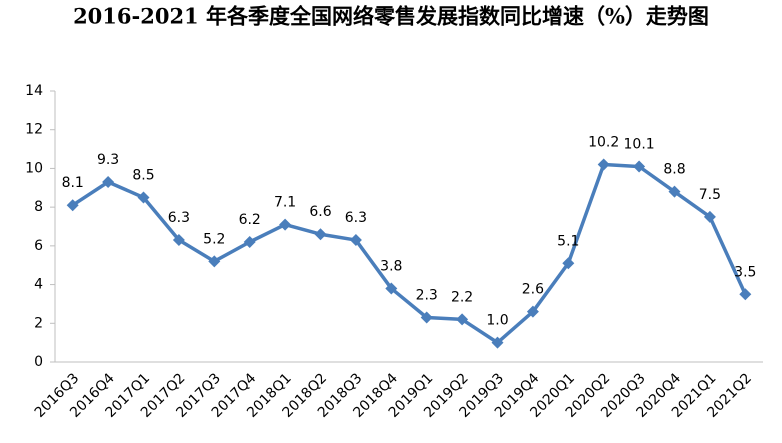  What do you see at coordinates (497, 321) in the screenshot?
I see `data-label: 1.0` at bounding box center [497, 321].